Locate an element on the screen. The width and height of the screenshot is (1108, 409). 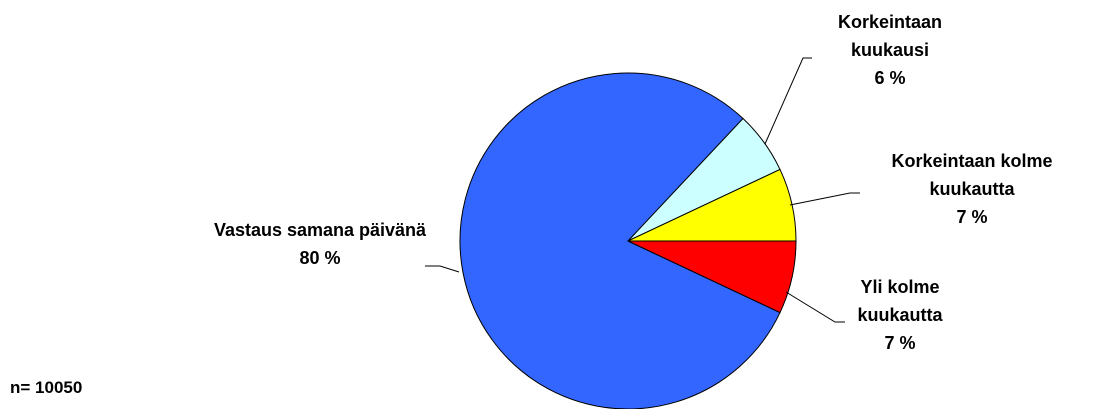
category-label: Korkeintaan kuukausi is located at coordinates (890, 36).